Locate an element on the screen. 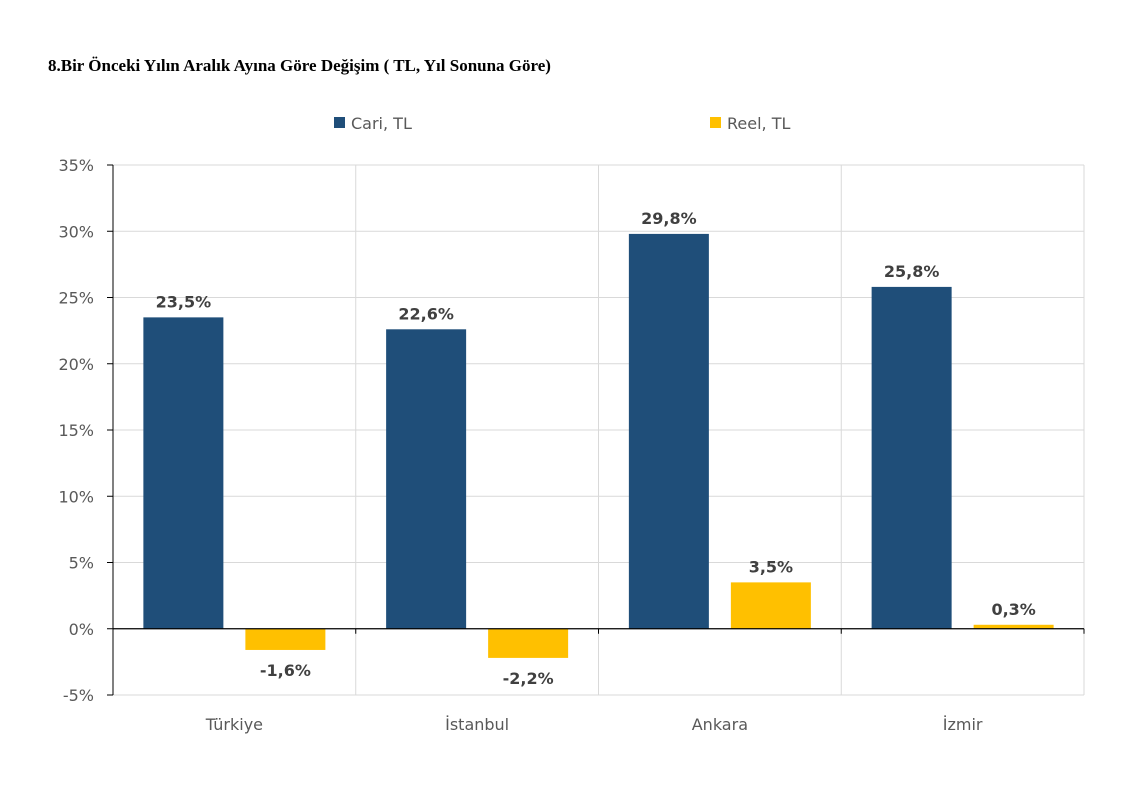  y-tick-label: 0% is located at coordinates (81, 629).